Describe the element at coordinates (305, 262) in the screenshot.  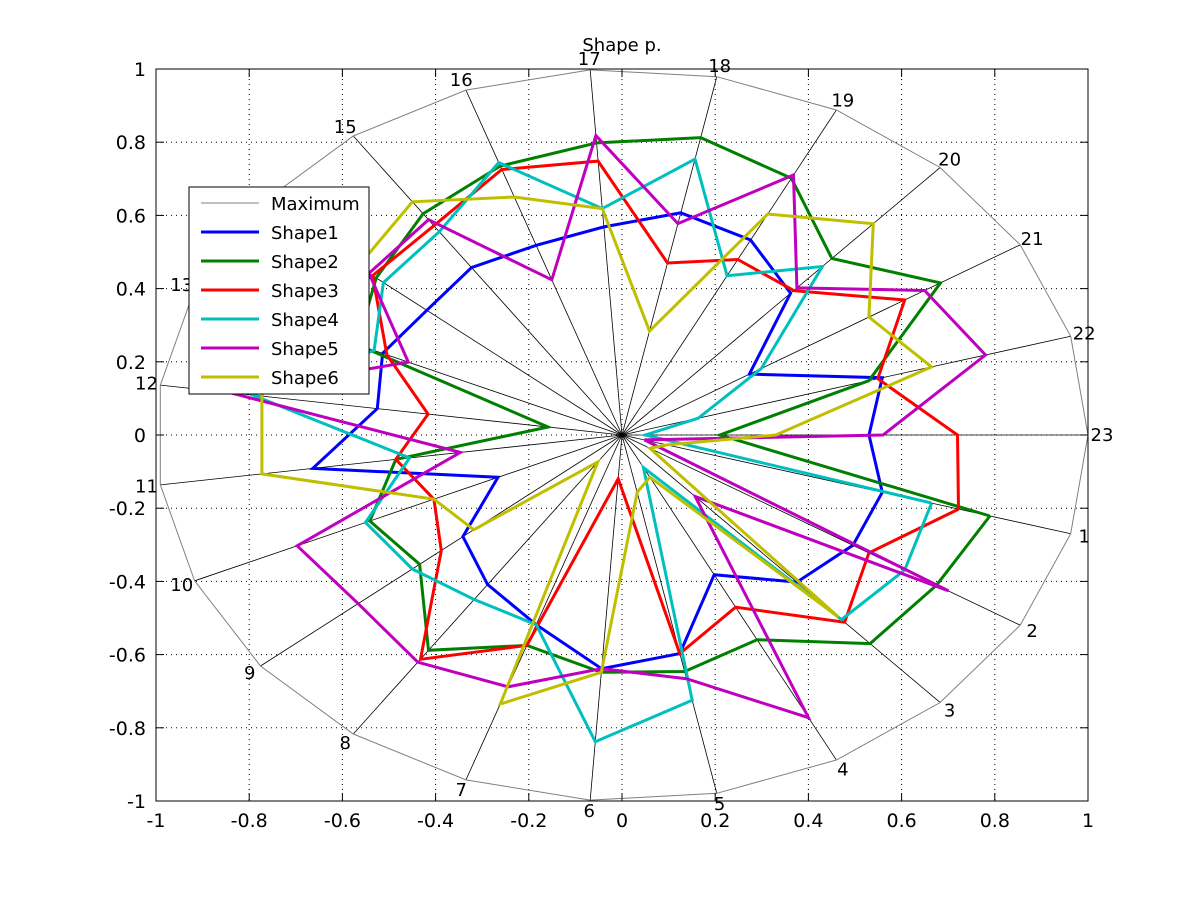
I see `legend-label: Shape2` at that location.